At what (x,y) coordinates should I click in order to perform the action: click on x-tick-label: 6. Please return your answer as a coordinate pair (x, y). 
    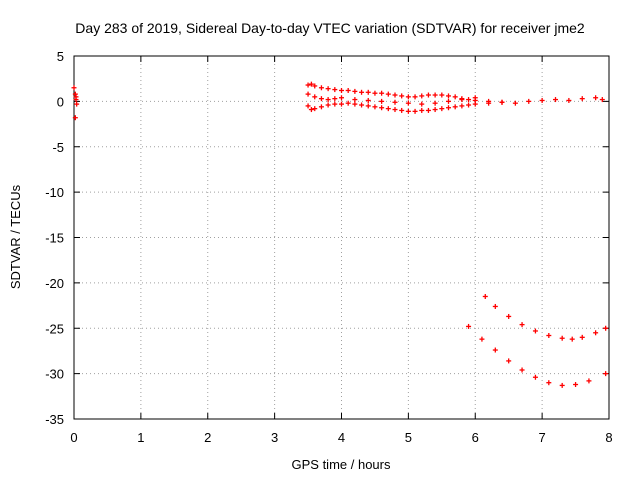
    Looking at the image, I should click on (475, 437).